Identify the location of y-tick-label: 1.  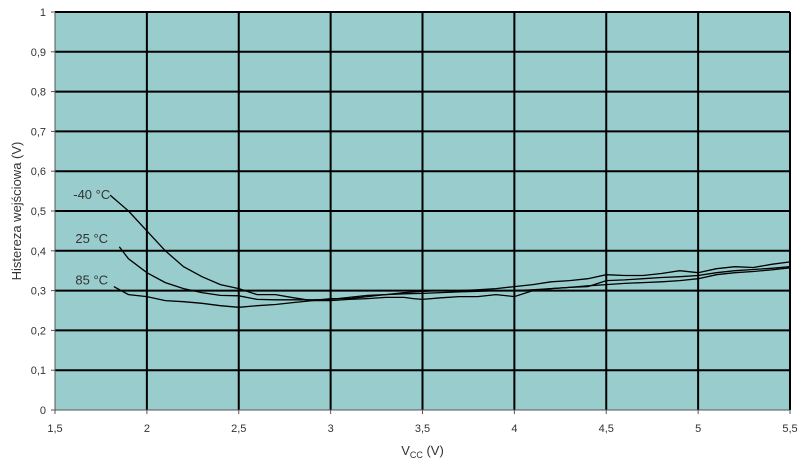
(43, 13).